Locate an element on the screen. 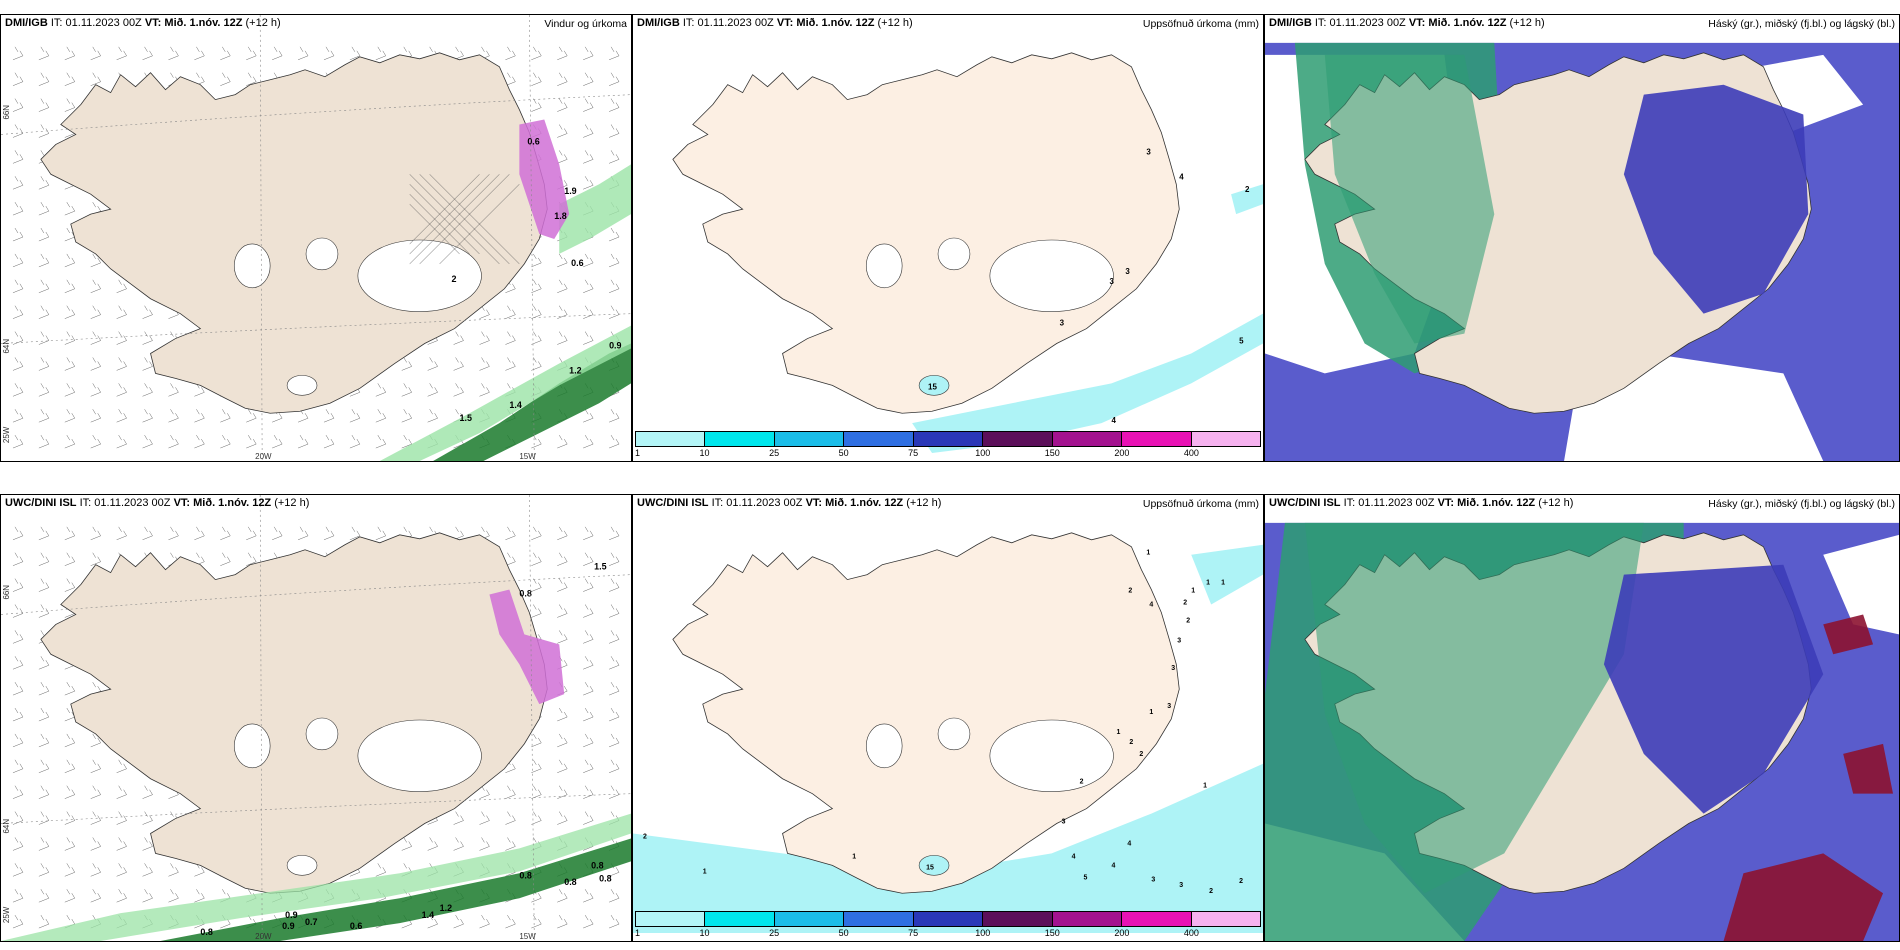 The height and width of the screenshot is (950, 1900). precip-label: 5 is located at coordinates (1086, 877).